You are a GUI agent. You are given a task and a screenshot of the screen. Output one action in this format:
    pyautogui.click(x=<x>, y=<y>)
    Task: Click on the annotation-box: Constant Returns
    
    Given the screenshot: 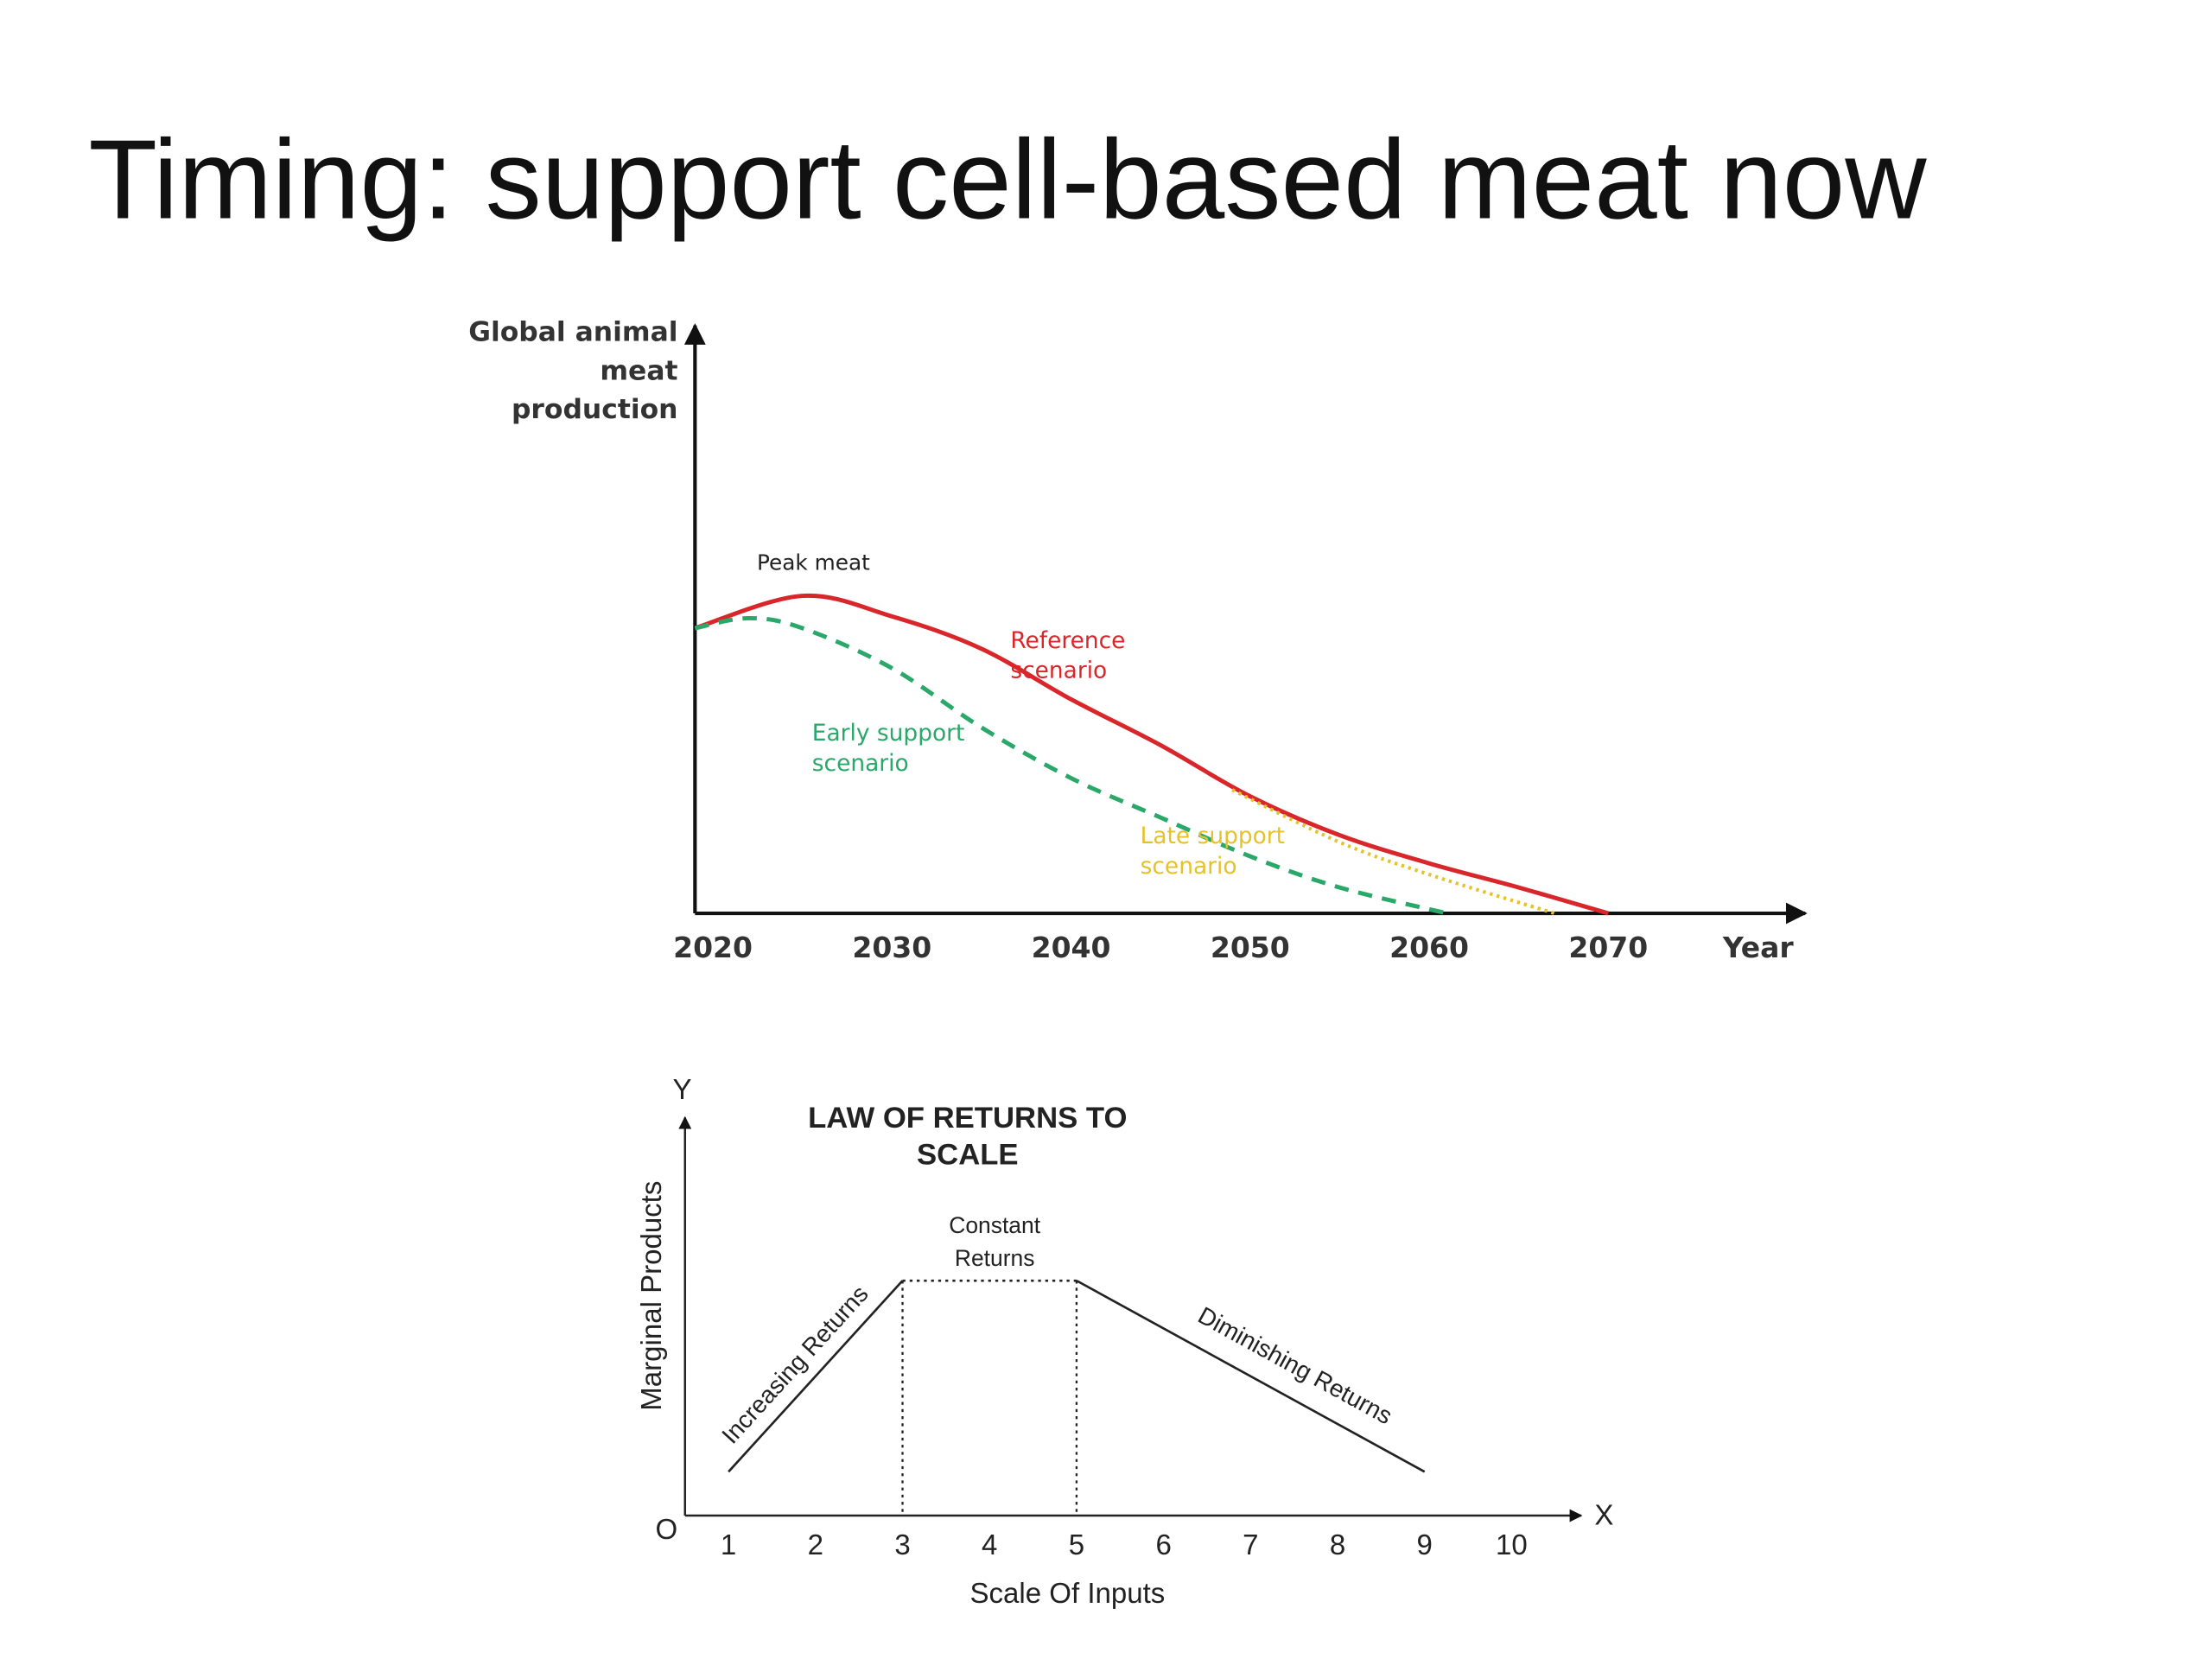 What is the action you would take?
    pyautogui.click(x=995, y=1243)
    